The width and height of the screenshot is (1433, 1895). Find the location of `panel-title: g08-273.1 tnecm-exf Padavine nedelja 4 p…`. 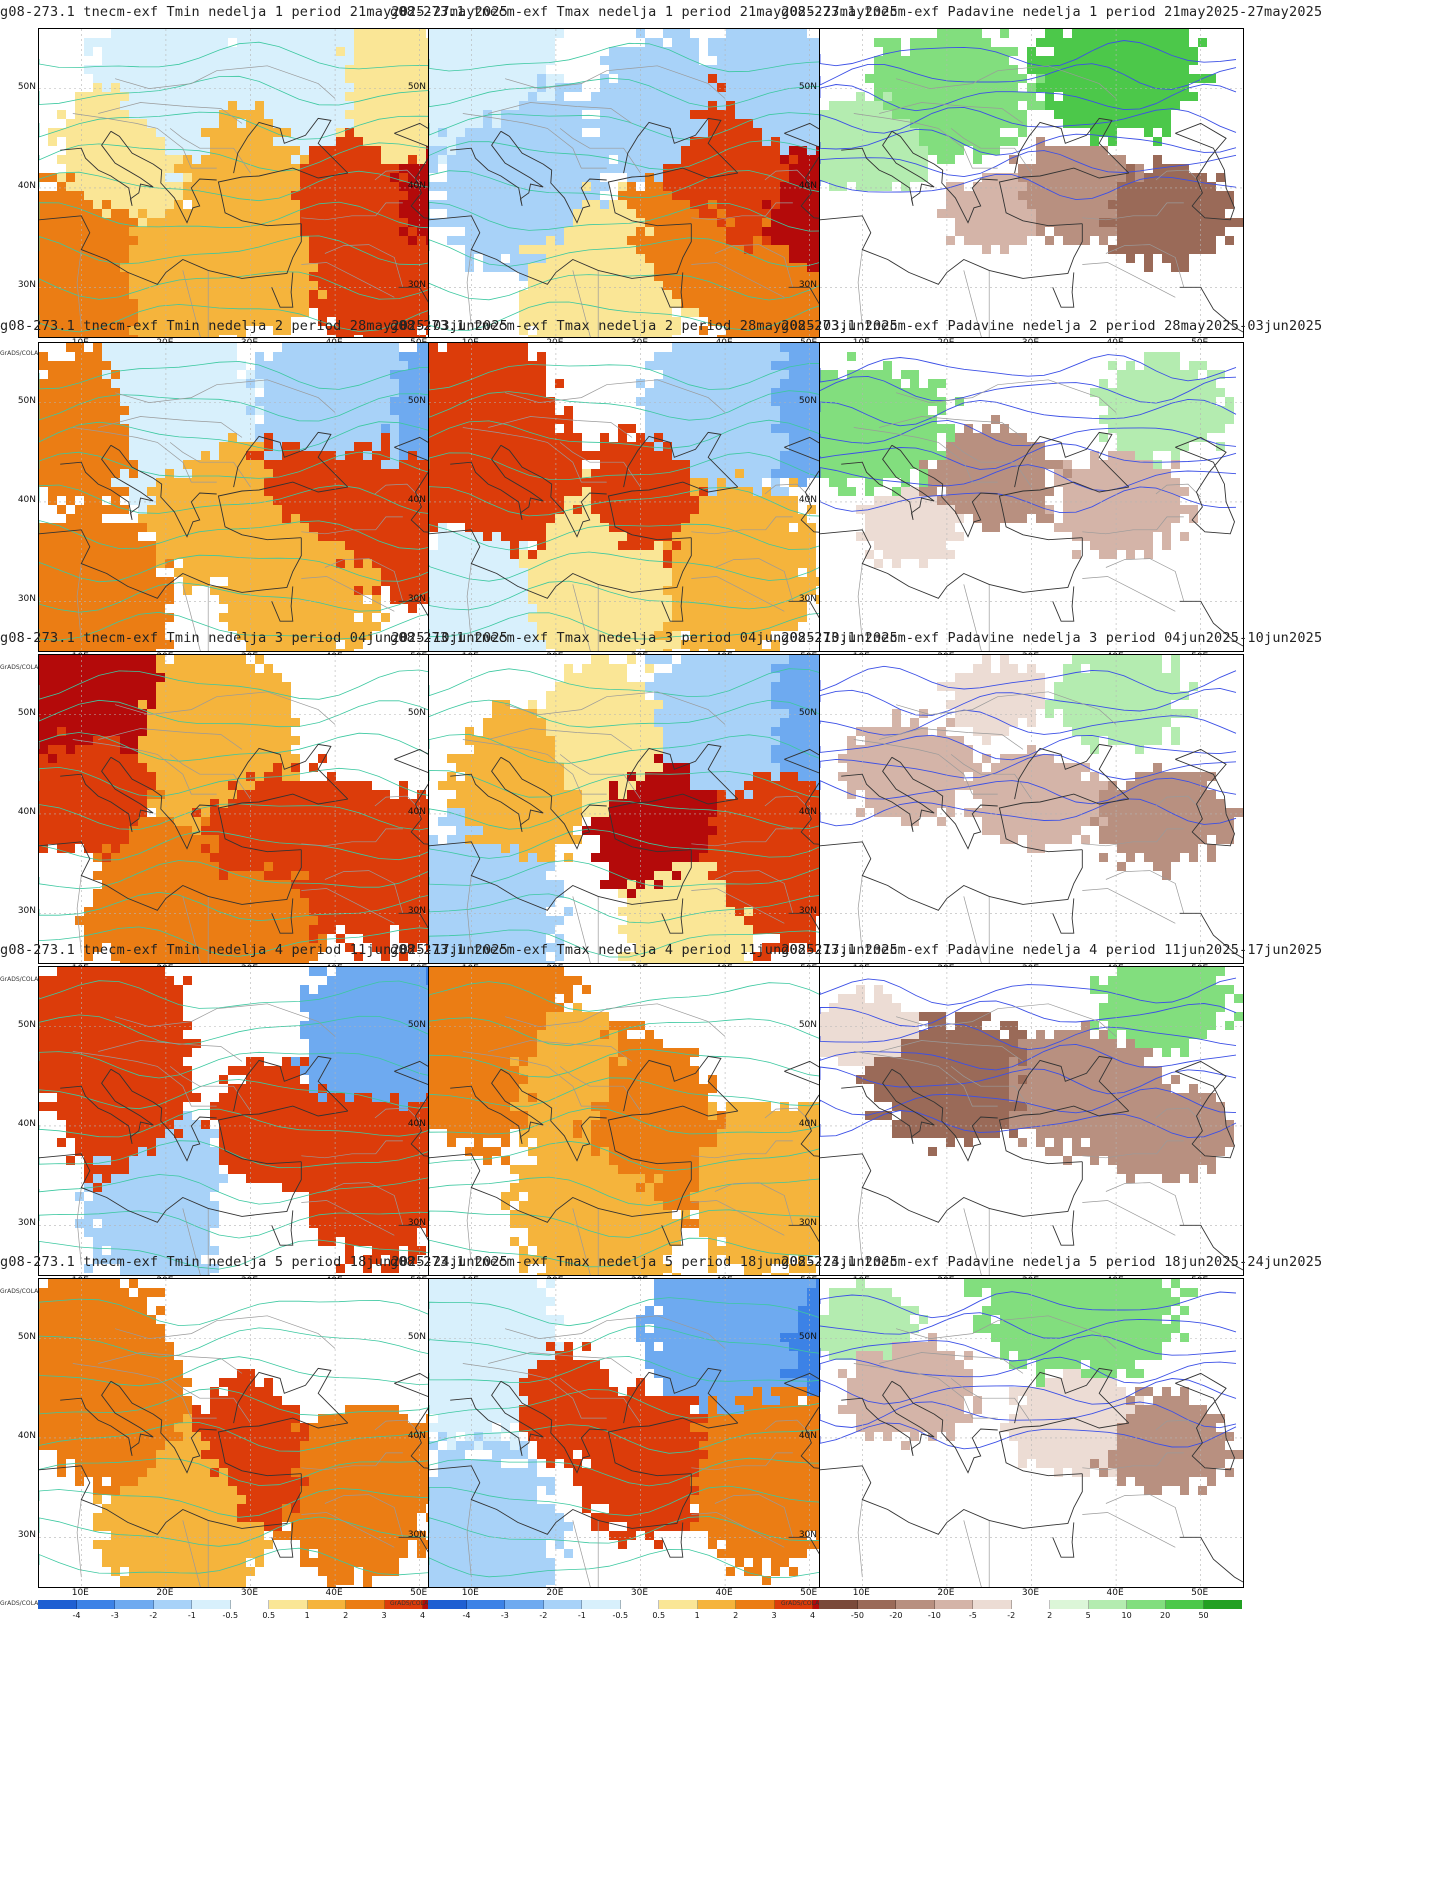

panel-title: g08-273.1 tnecm-exf Padavine nedelja 4 p… is located at coordinates (1052, 950).